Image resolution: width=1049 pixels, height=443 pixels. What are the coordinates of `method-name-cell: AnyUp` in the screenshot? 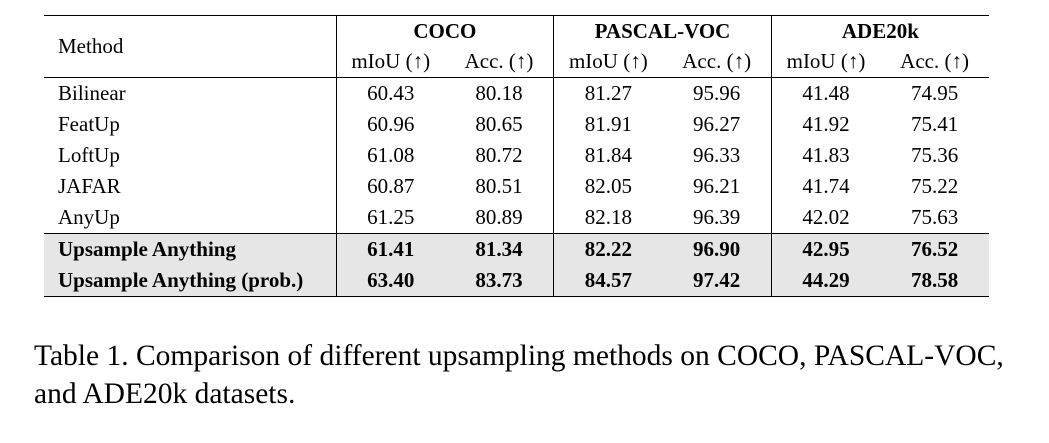 It's located at (89, 217).